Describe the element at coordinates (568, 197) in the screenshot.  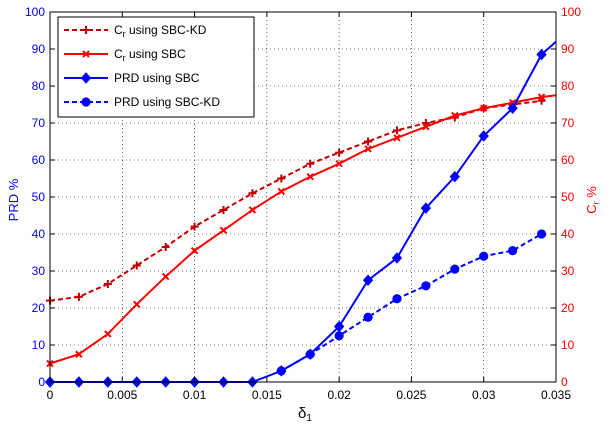
I see `y-tick-label-right: 50` at that location.